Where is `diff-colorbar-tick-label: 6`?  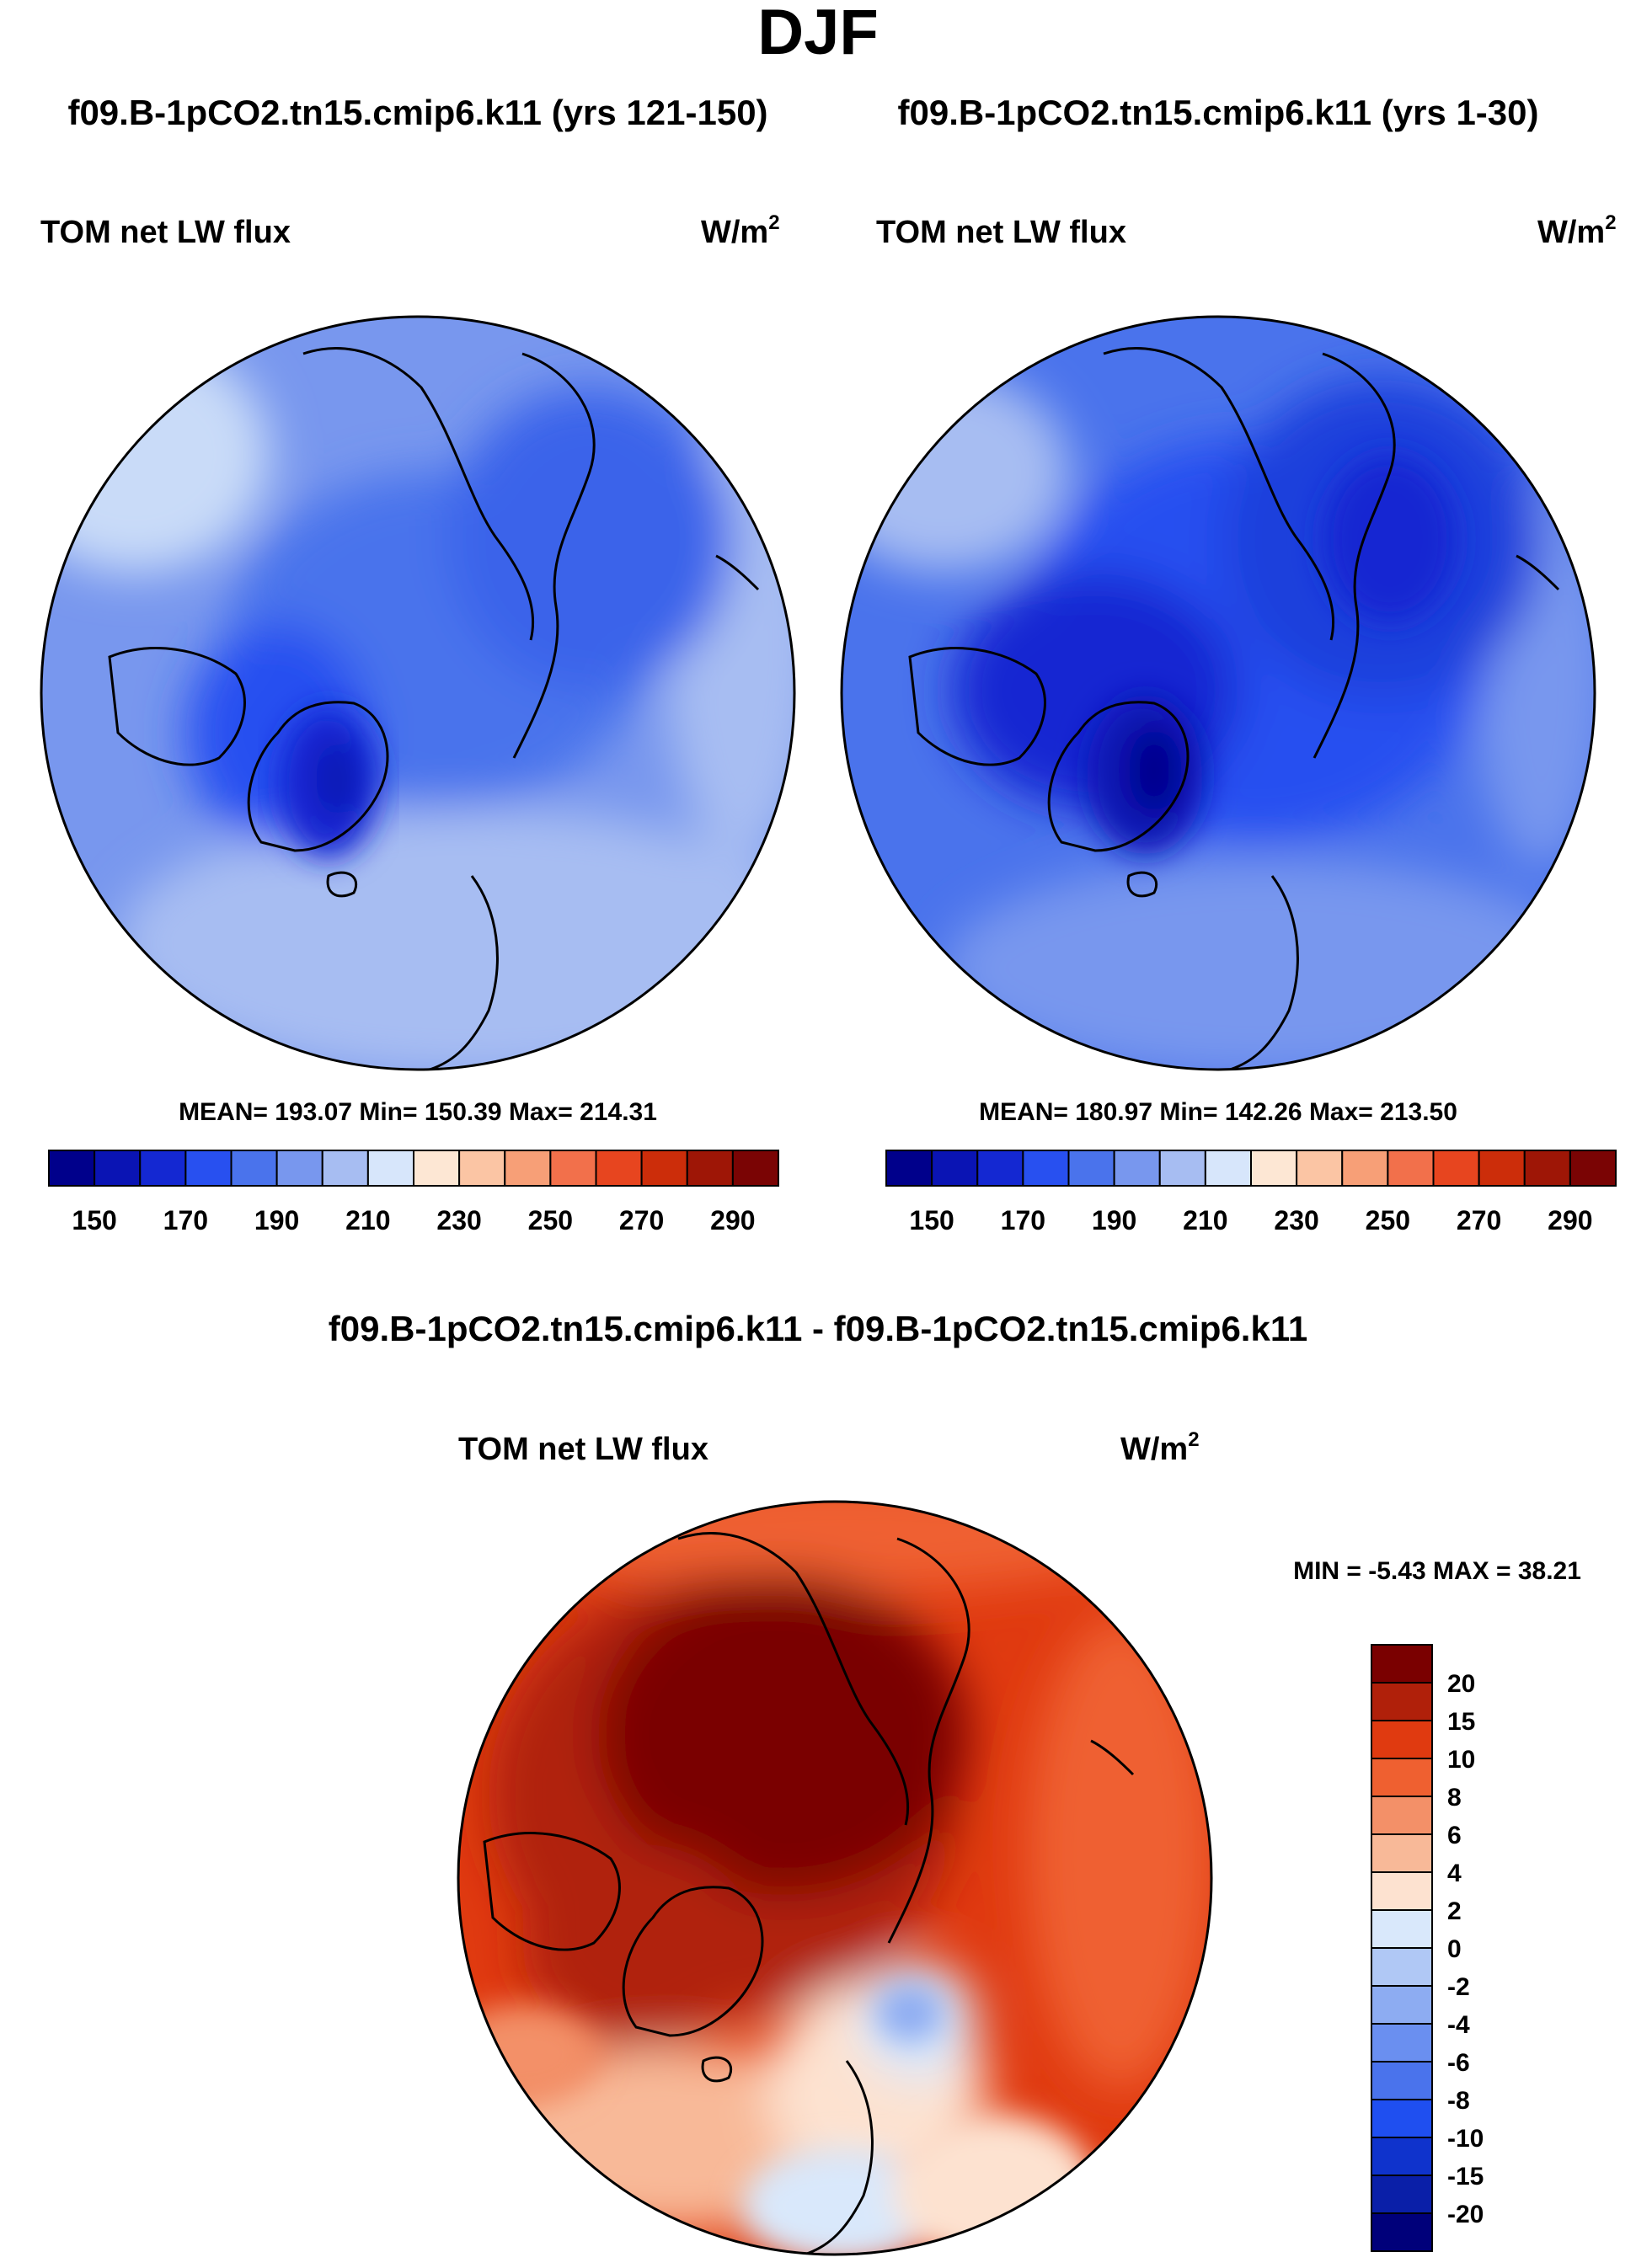
diff-colorbar-tick-label: 6 is located at coordinates (1454, 1835).